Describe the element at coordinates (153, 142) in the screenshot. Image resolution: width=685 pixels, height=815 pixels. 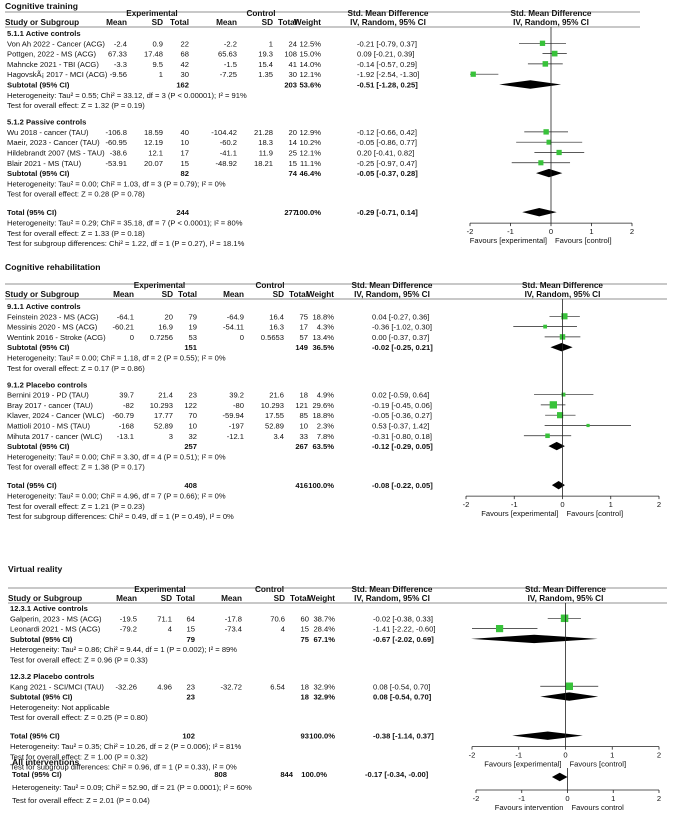
I see `study-esd: 12.19` at that location.